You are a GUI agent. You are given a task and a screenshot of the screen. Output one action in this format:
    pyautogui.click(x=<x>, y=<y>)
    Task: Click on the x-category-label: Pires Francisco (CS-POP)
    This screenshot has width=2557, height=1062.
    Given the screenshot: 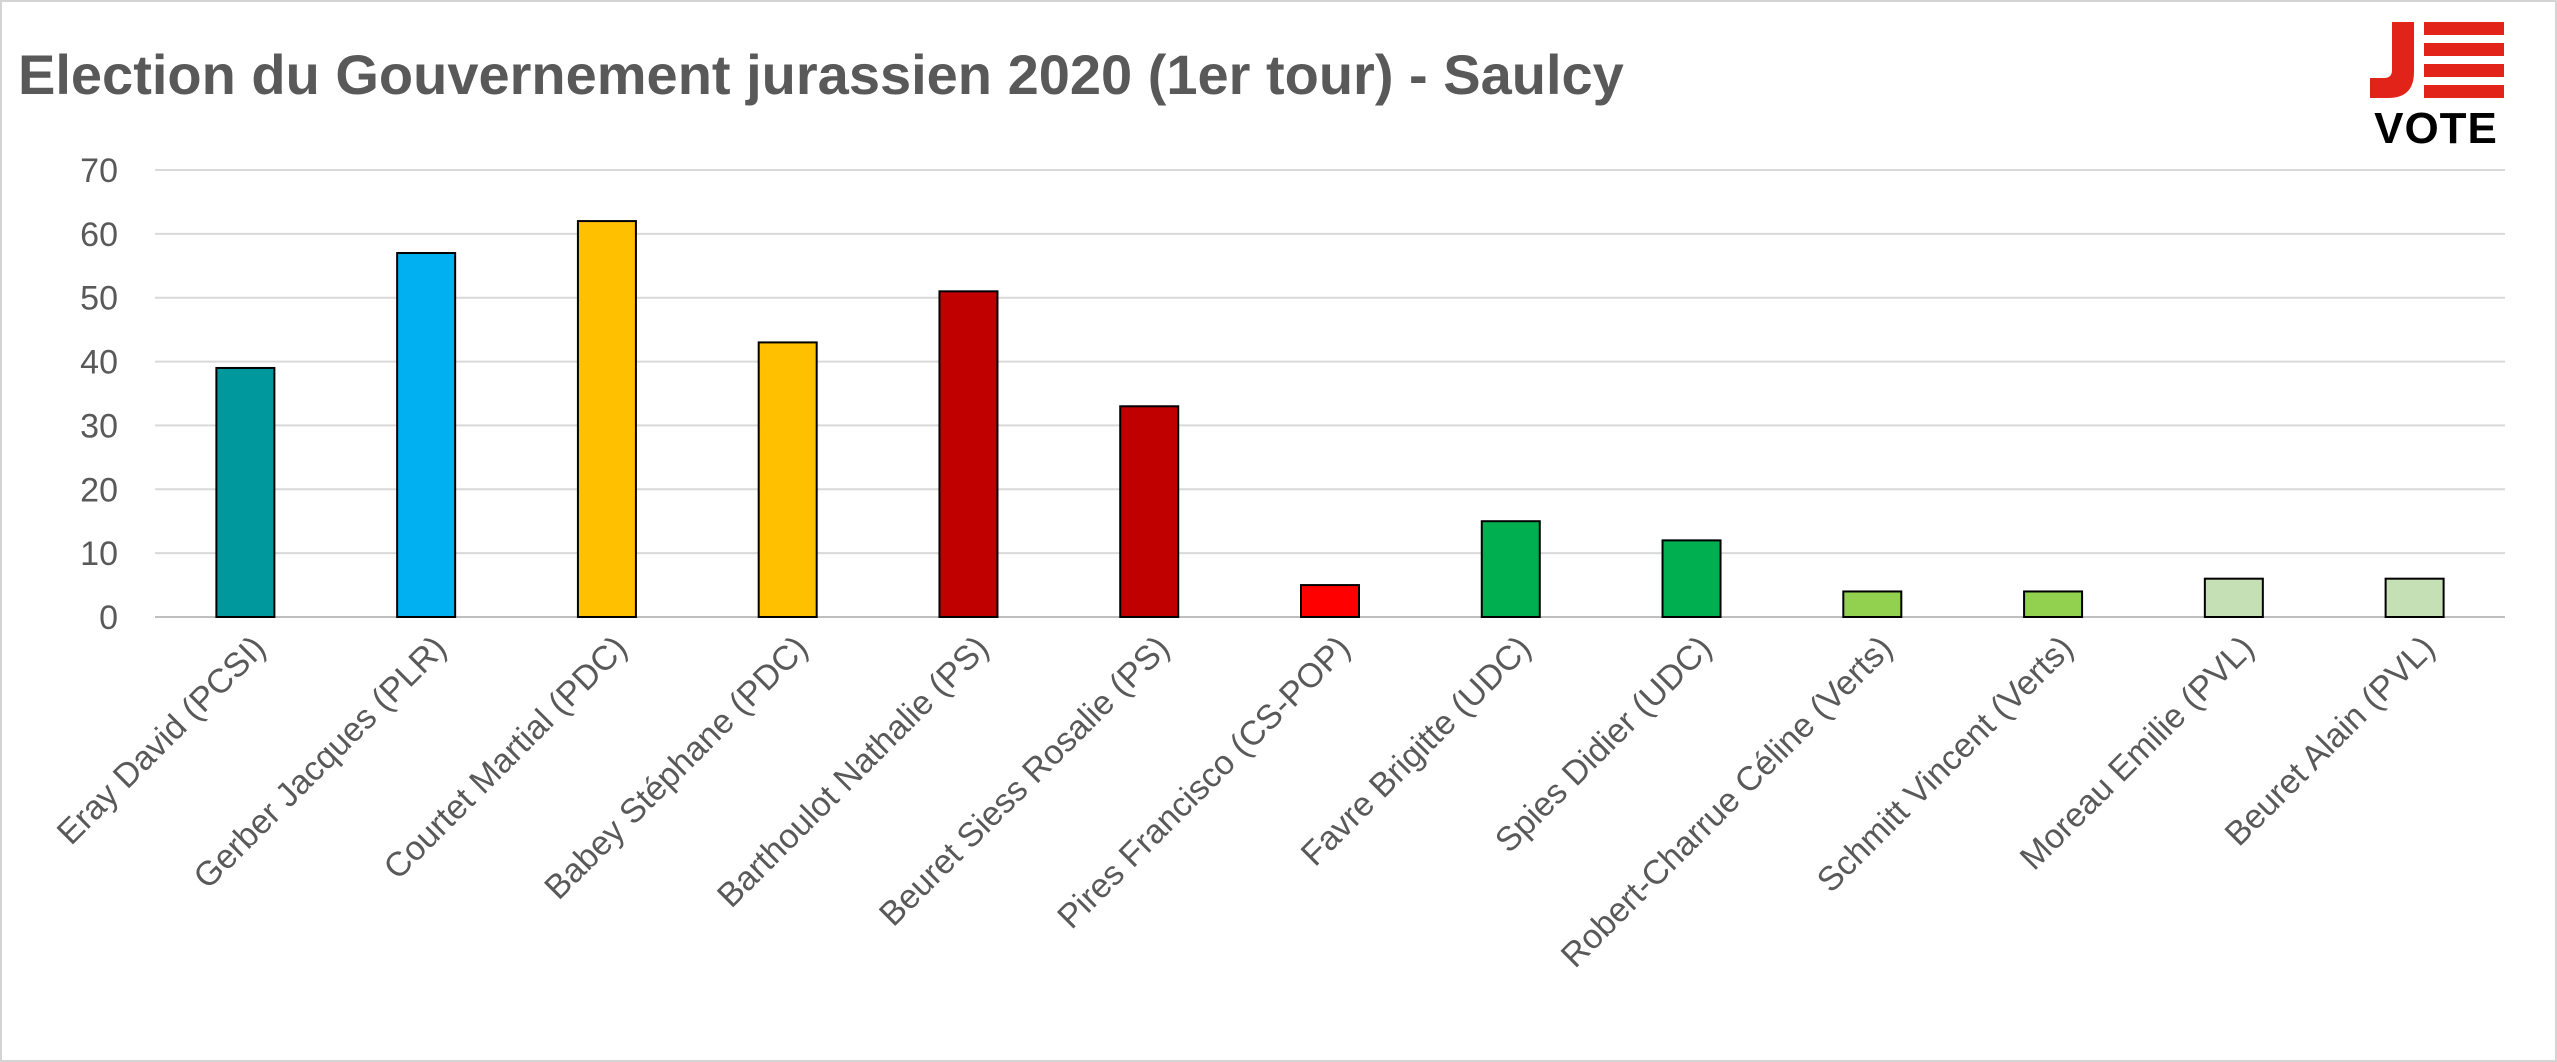 What is the action you would take?
    pyautogui.click(x=1203, y=782)
    